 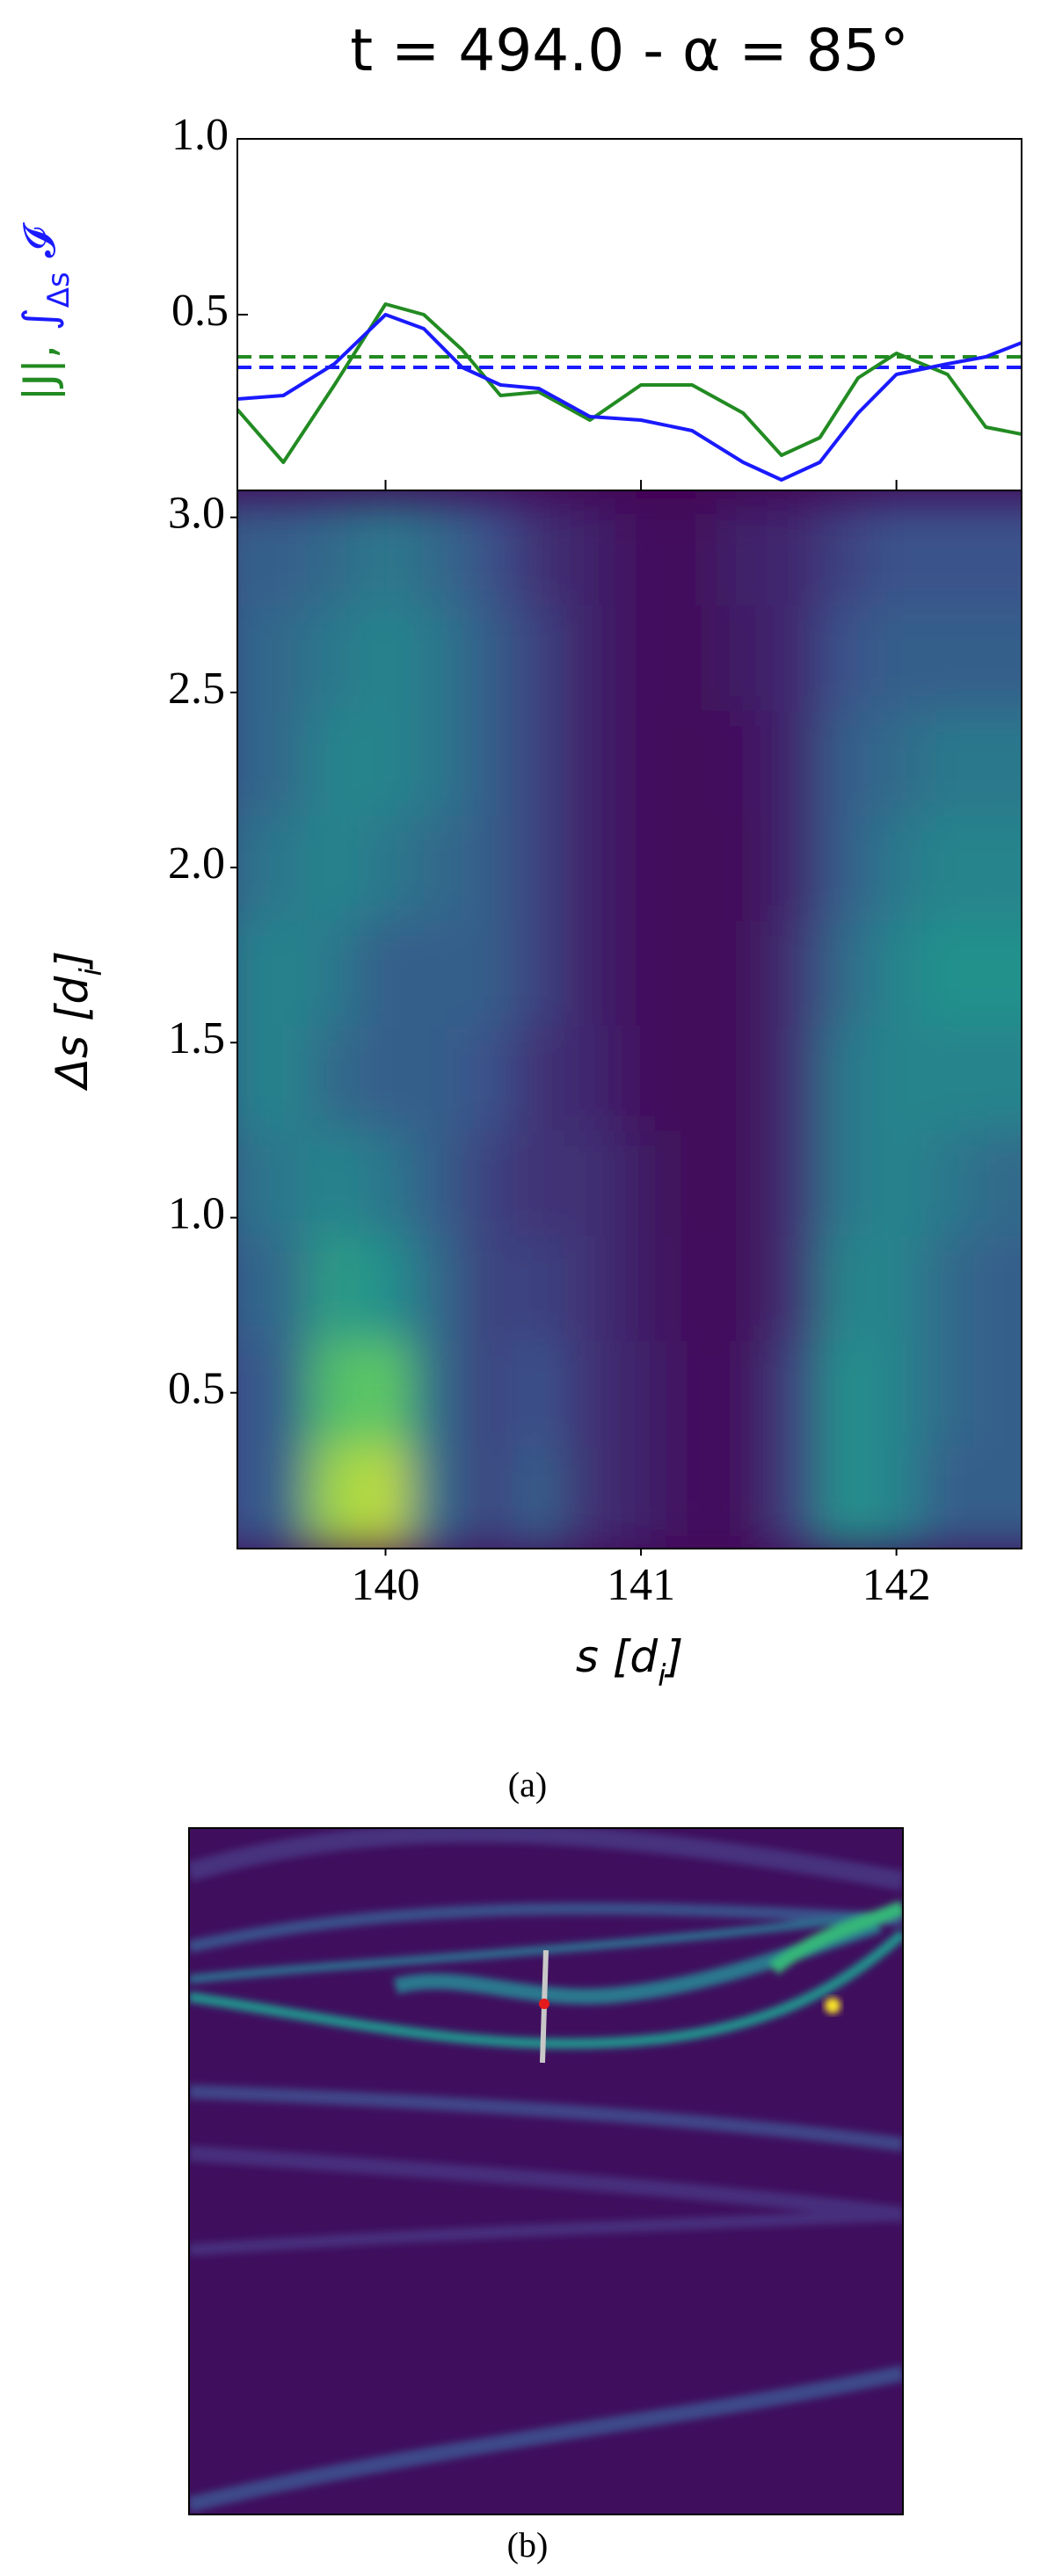 I want to click on x-tick-label: 140, so click(x=386, y=1585).